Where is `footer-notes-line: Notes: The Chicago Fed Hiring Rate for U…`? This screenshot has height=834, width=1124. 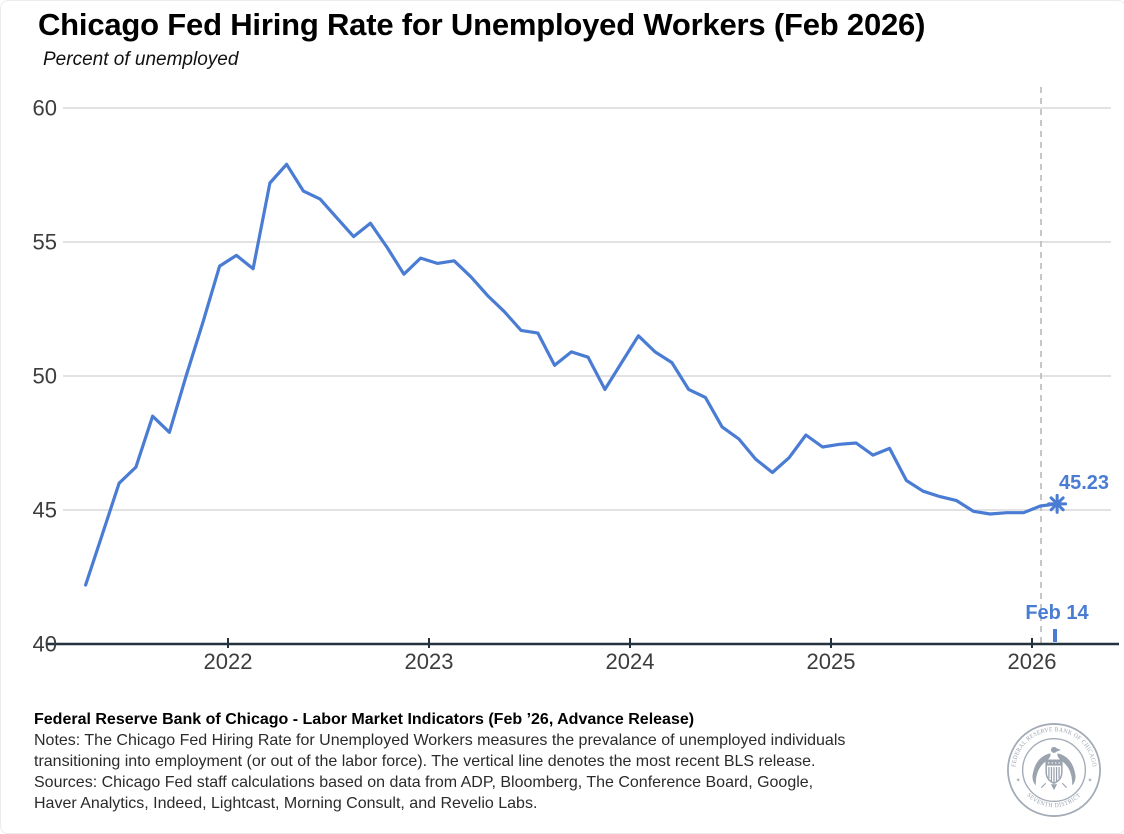
footer-notes-line: Notes: The Chicago Fed Hiring Rate for U… is located at coordinates (440, 740).